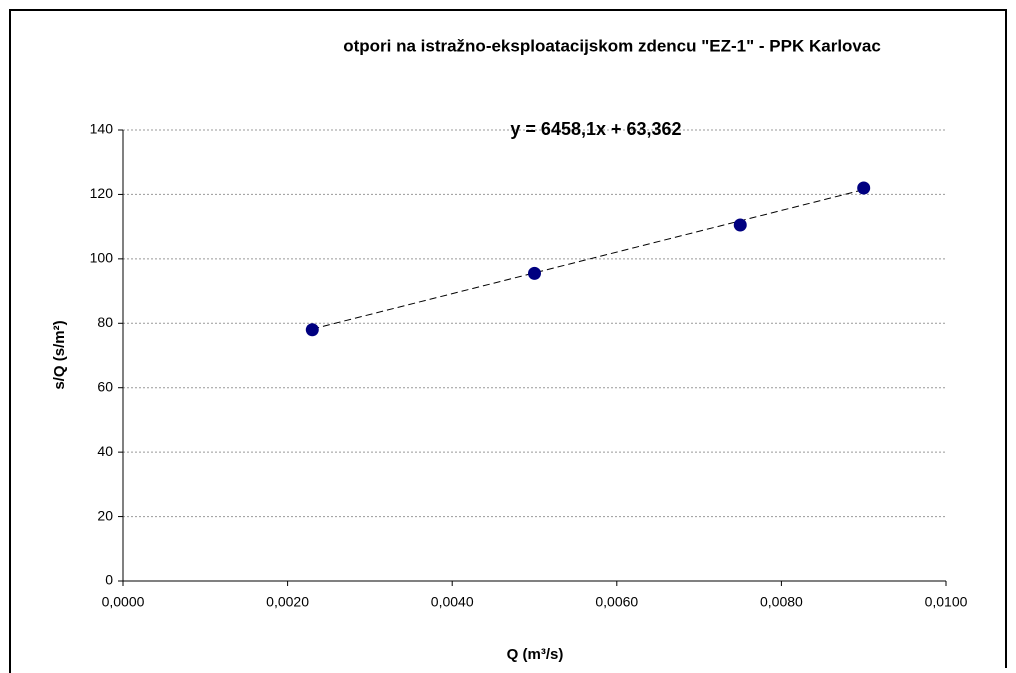 The image size is (1016, 673). What do you see at coordinates (123, 602) in the screenshot?
I see `x-tick-label: 0,0000` at bounding box center [123, 602].